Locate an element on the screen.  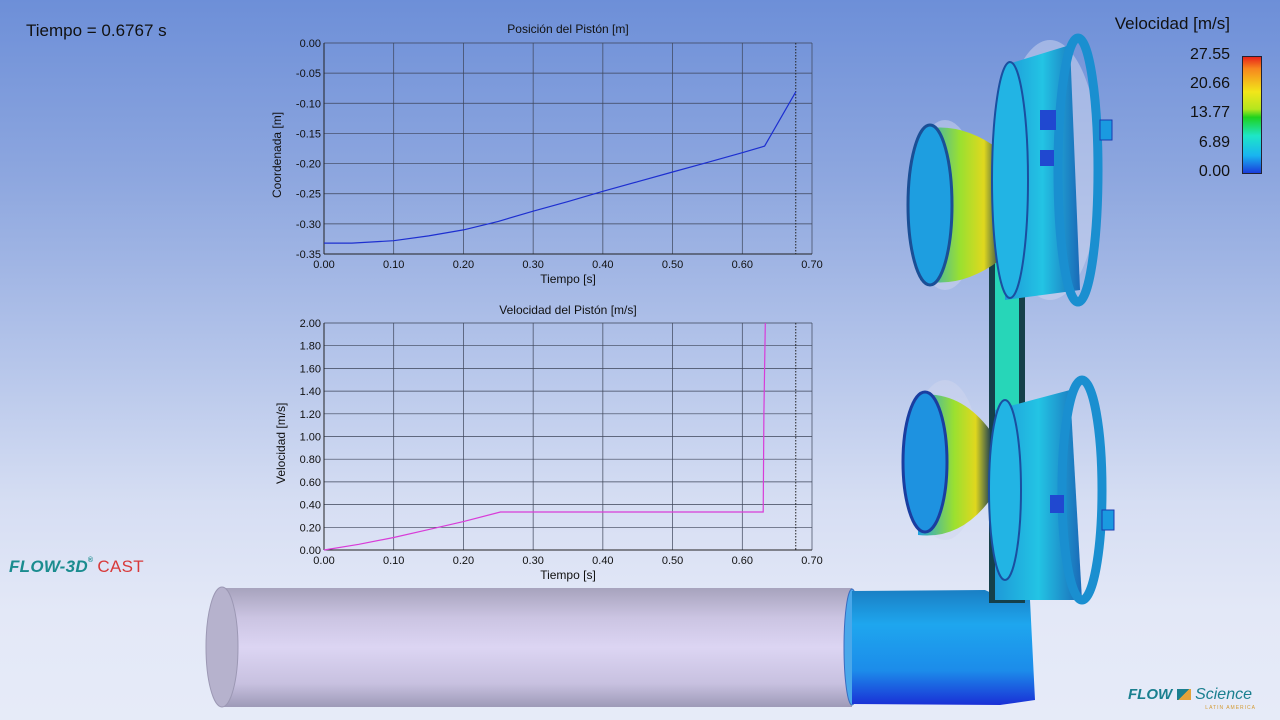
cast-logo-text: CAST is located at coordinates (120, 566).